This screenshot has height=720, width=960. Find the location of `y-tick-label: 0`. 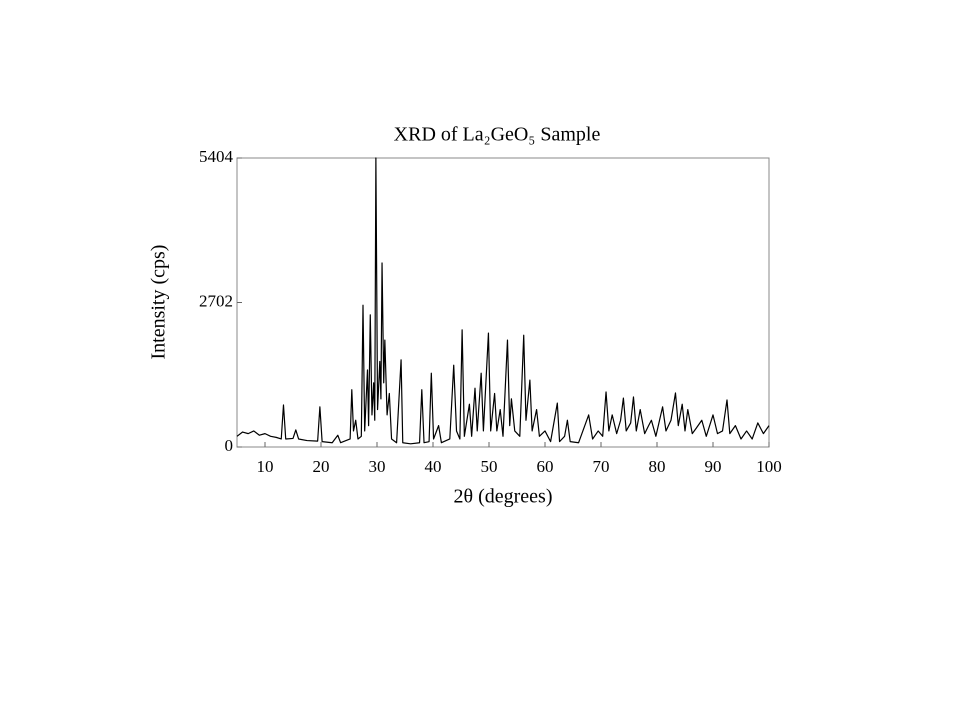

y-tick-label: 0 is located at coordinates (229, 445).